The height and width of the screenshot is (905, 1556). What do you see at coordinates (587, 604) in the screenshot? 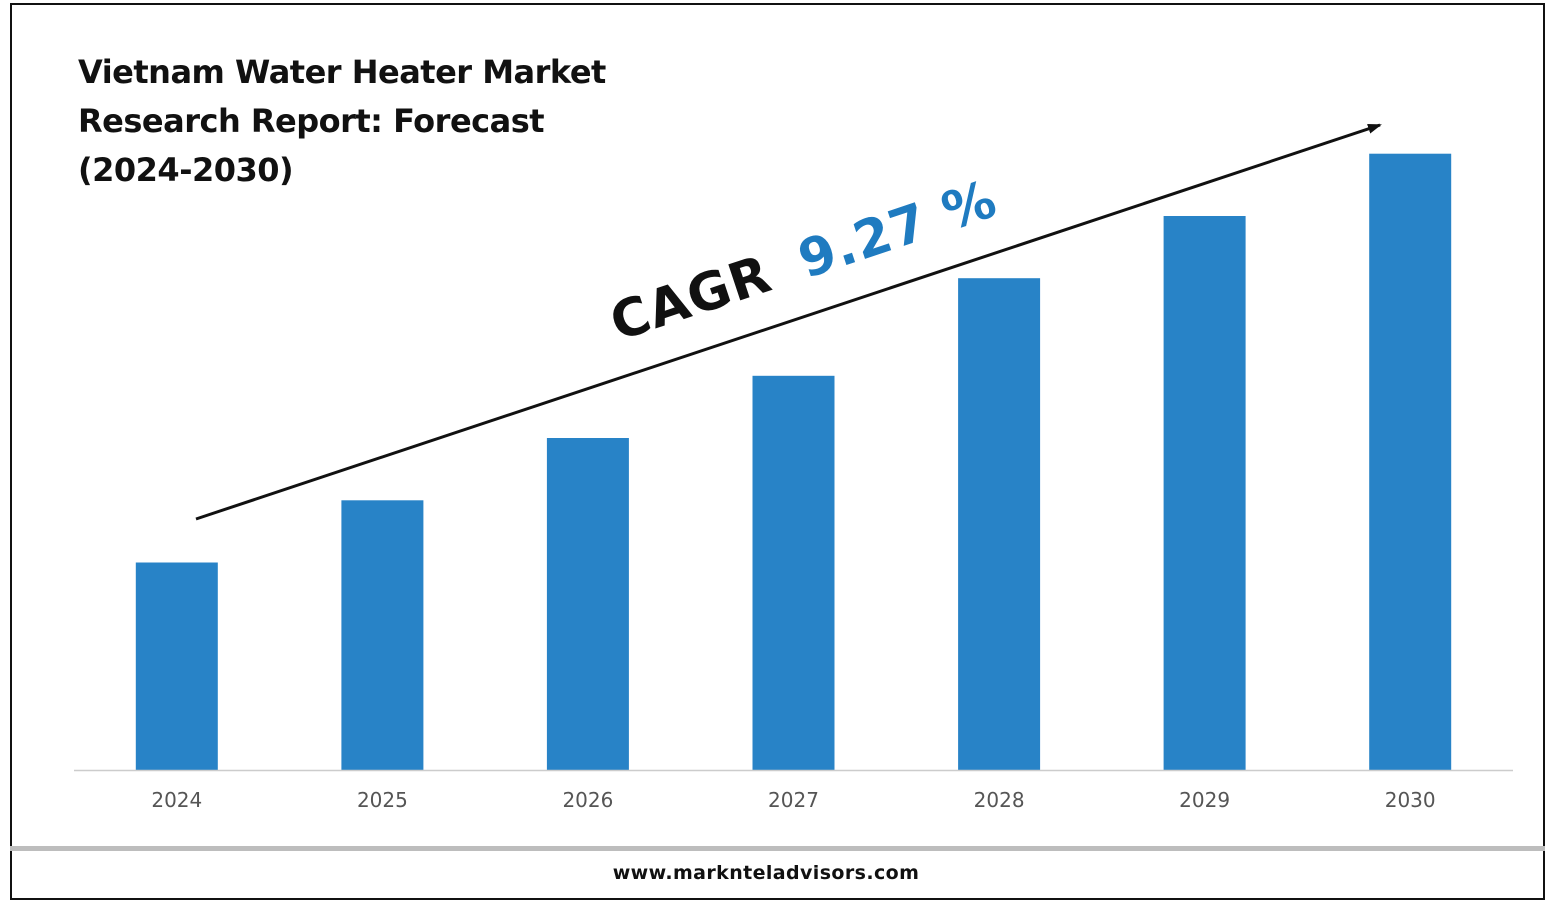
I see `bar-2026` at bounding box center [587, 604].